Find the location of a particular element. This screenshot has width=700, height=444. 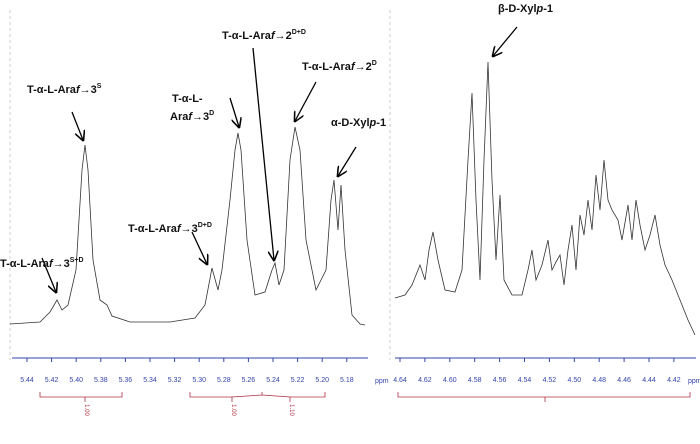

annotation: β-D-Xylp-1 is located at coordinates (525, 9).